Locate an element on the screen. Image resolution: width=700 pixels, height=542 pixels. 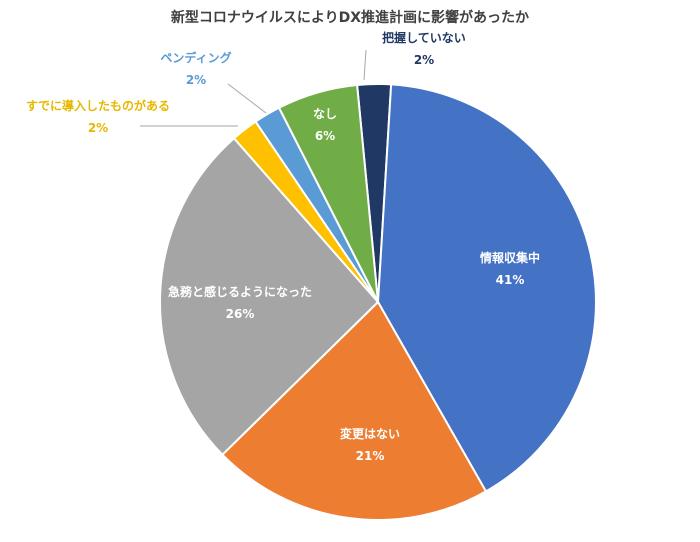
slice-label-4: すでに導入したものがある is located at coordinates (98, 105).